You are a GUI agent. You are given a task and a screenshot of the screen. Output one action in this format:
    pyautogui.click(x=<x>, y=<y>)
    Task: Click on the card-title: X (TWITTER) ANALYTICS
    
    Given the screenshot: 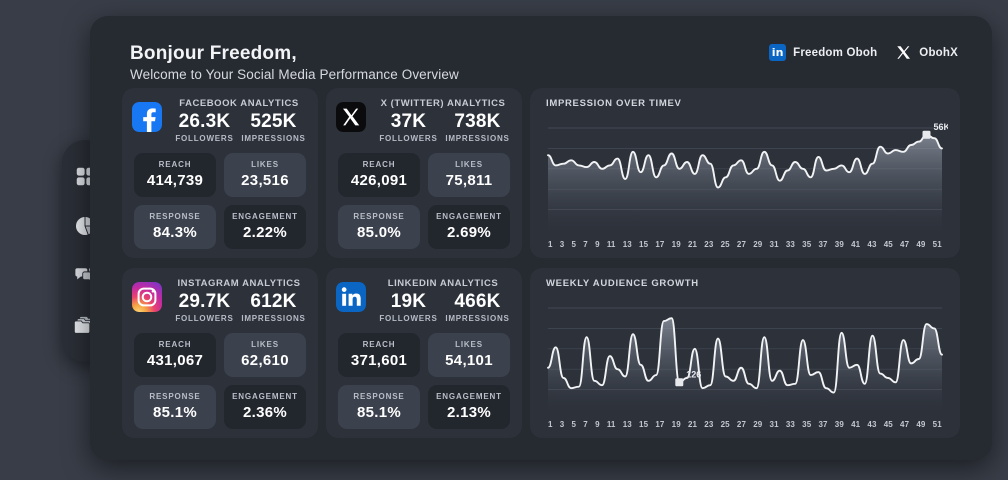 What is the action you would take?
    pyautogui.click(x=443, y=103)
    